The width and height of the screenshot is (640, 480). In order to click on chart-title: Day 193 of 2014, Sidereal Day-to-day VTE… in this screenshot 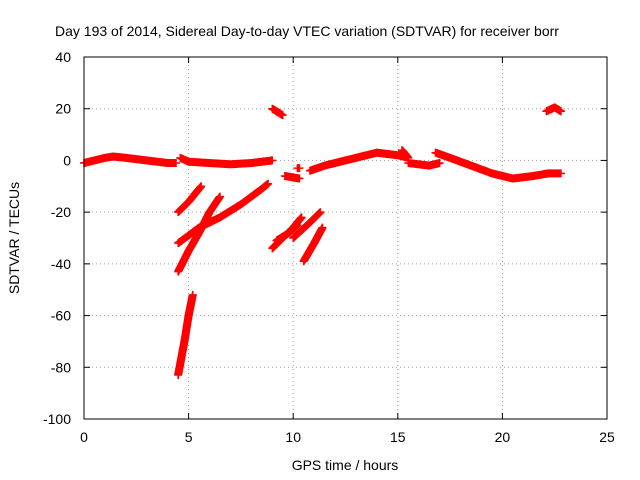, I will do `click(307, 31)`.